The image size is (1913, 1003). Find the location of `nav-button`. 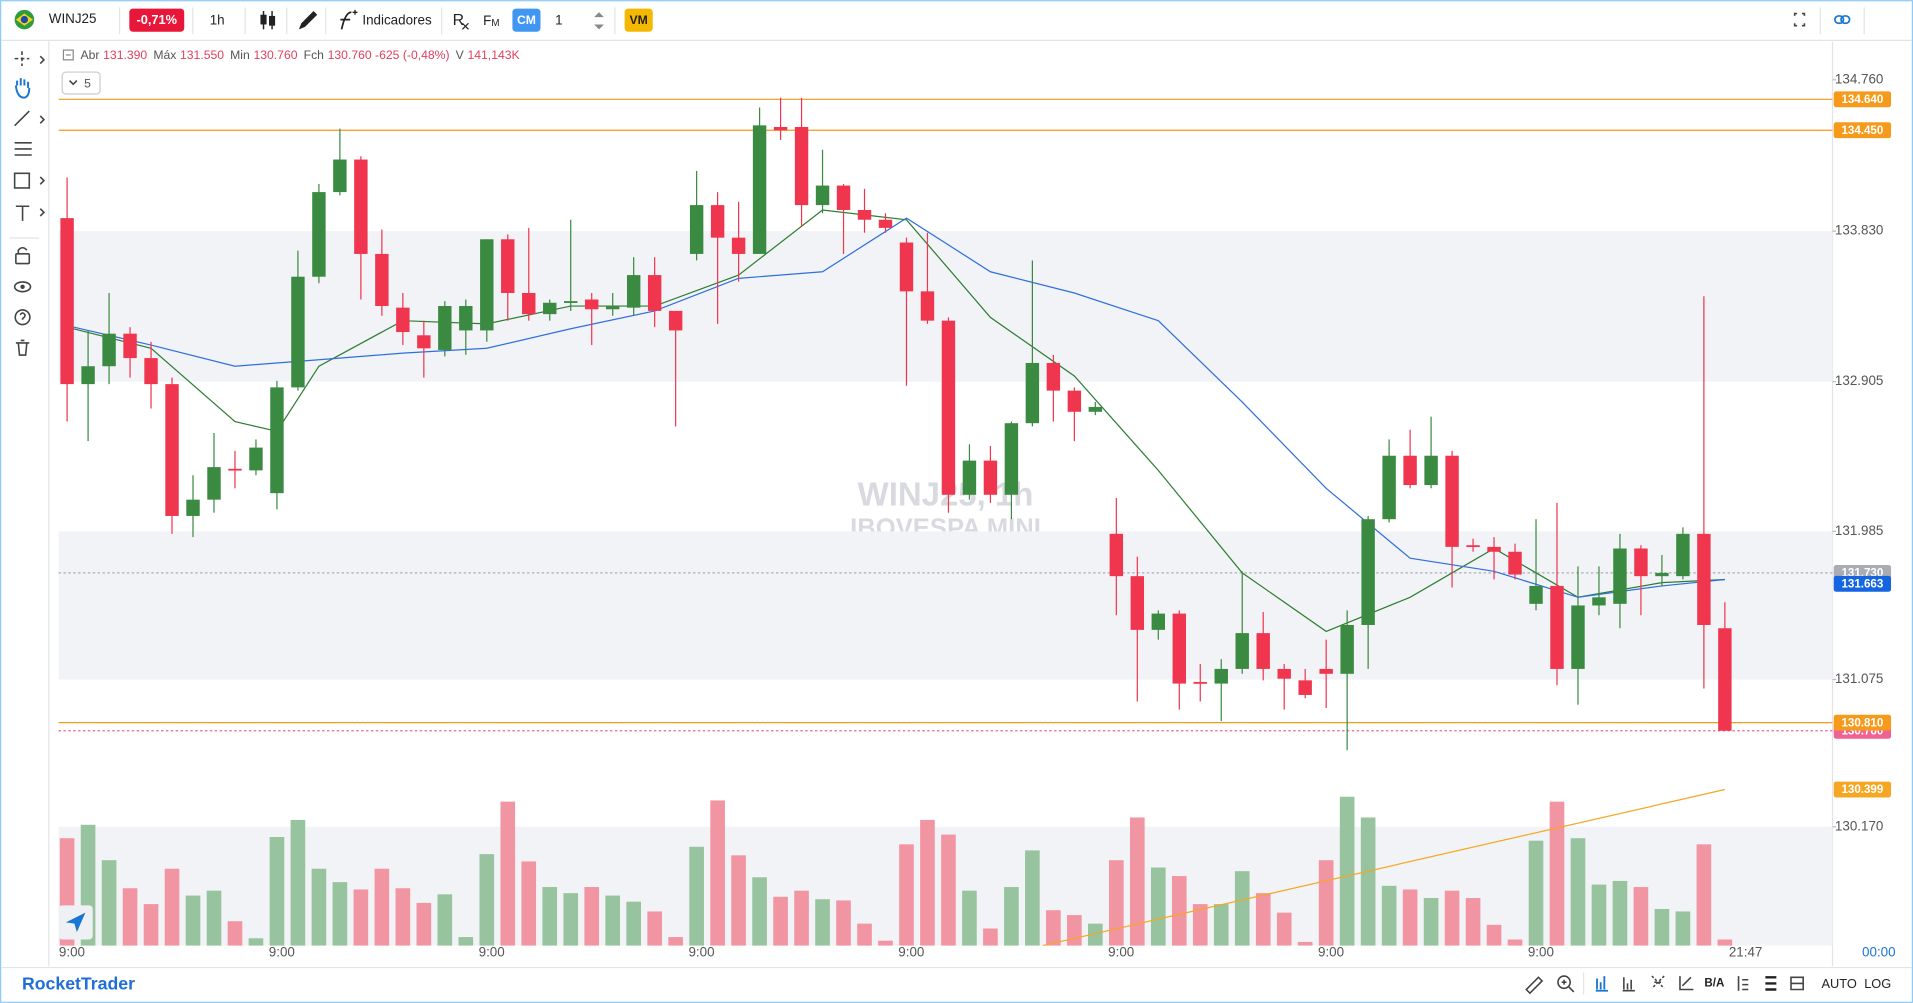

nav-button is located at coordinates (75, 922).